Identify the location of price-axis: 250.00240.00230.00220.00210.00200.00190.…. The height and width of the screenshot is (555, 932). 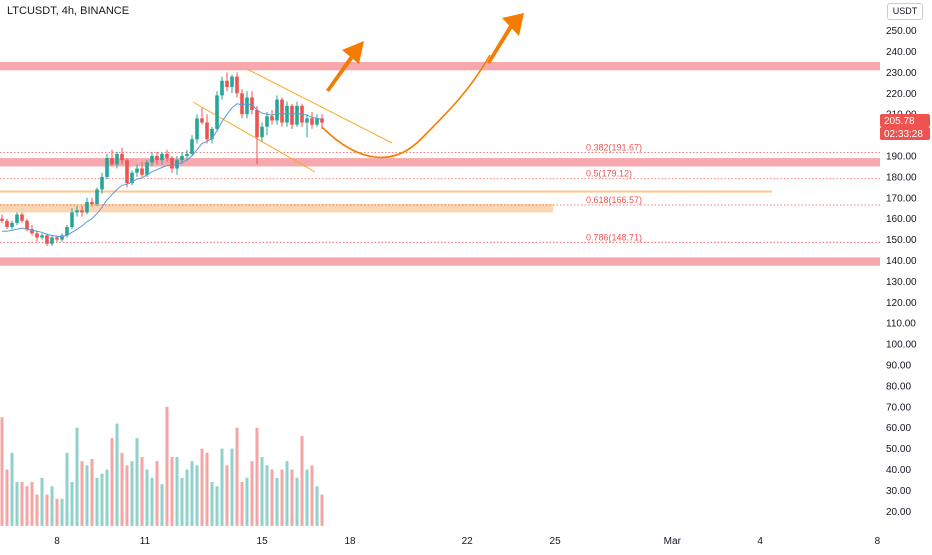
(901, 272).